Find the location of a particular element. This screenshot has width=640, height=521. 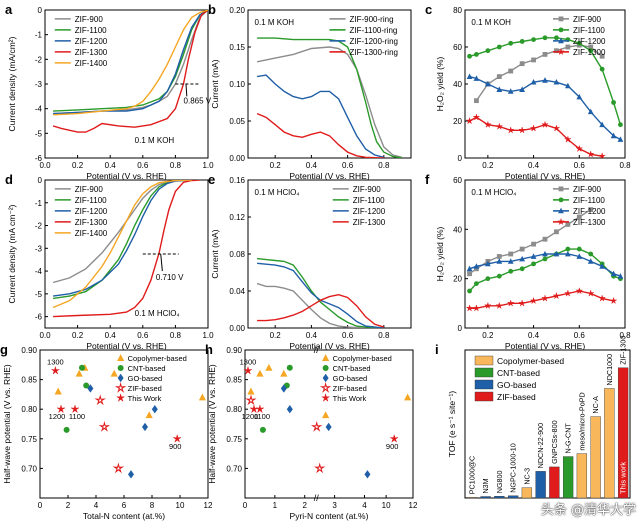

half-wave-pointer is located at coordinates (161, 262).